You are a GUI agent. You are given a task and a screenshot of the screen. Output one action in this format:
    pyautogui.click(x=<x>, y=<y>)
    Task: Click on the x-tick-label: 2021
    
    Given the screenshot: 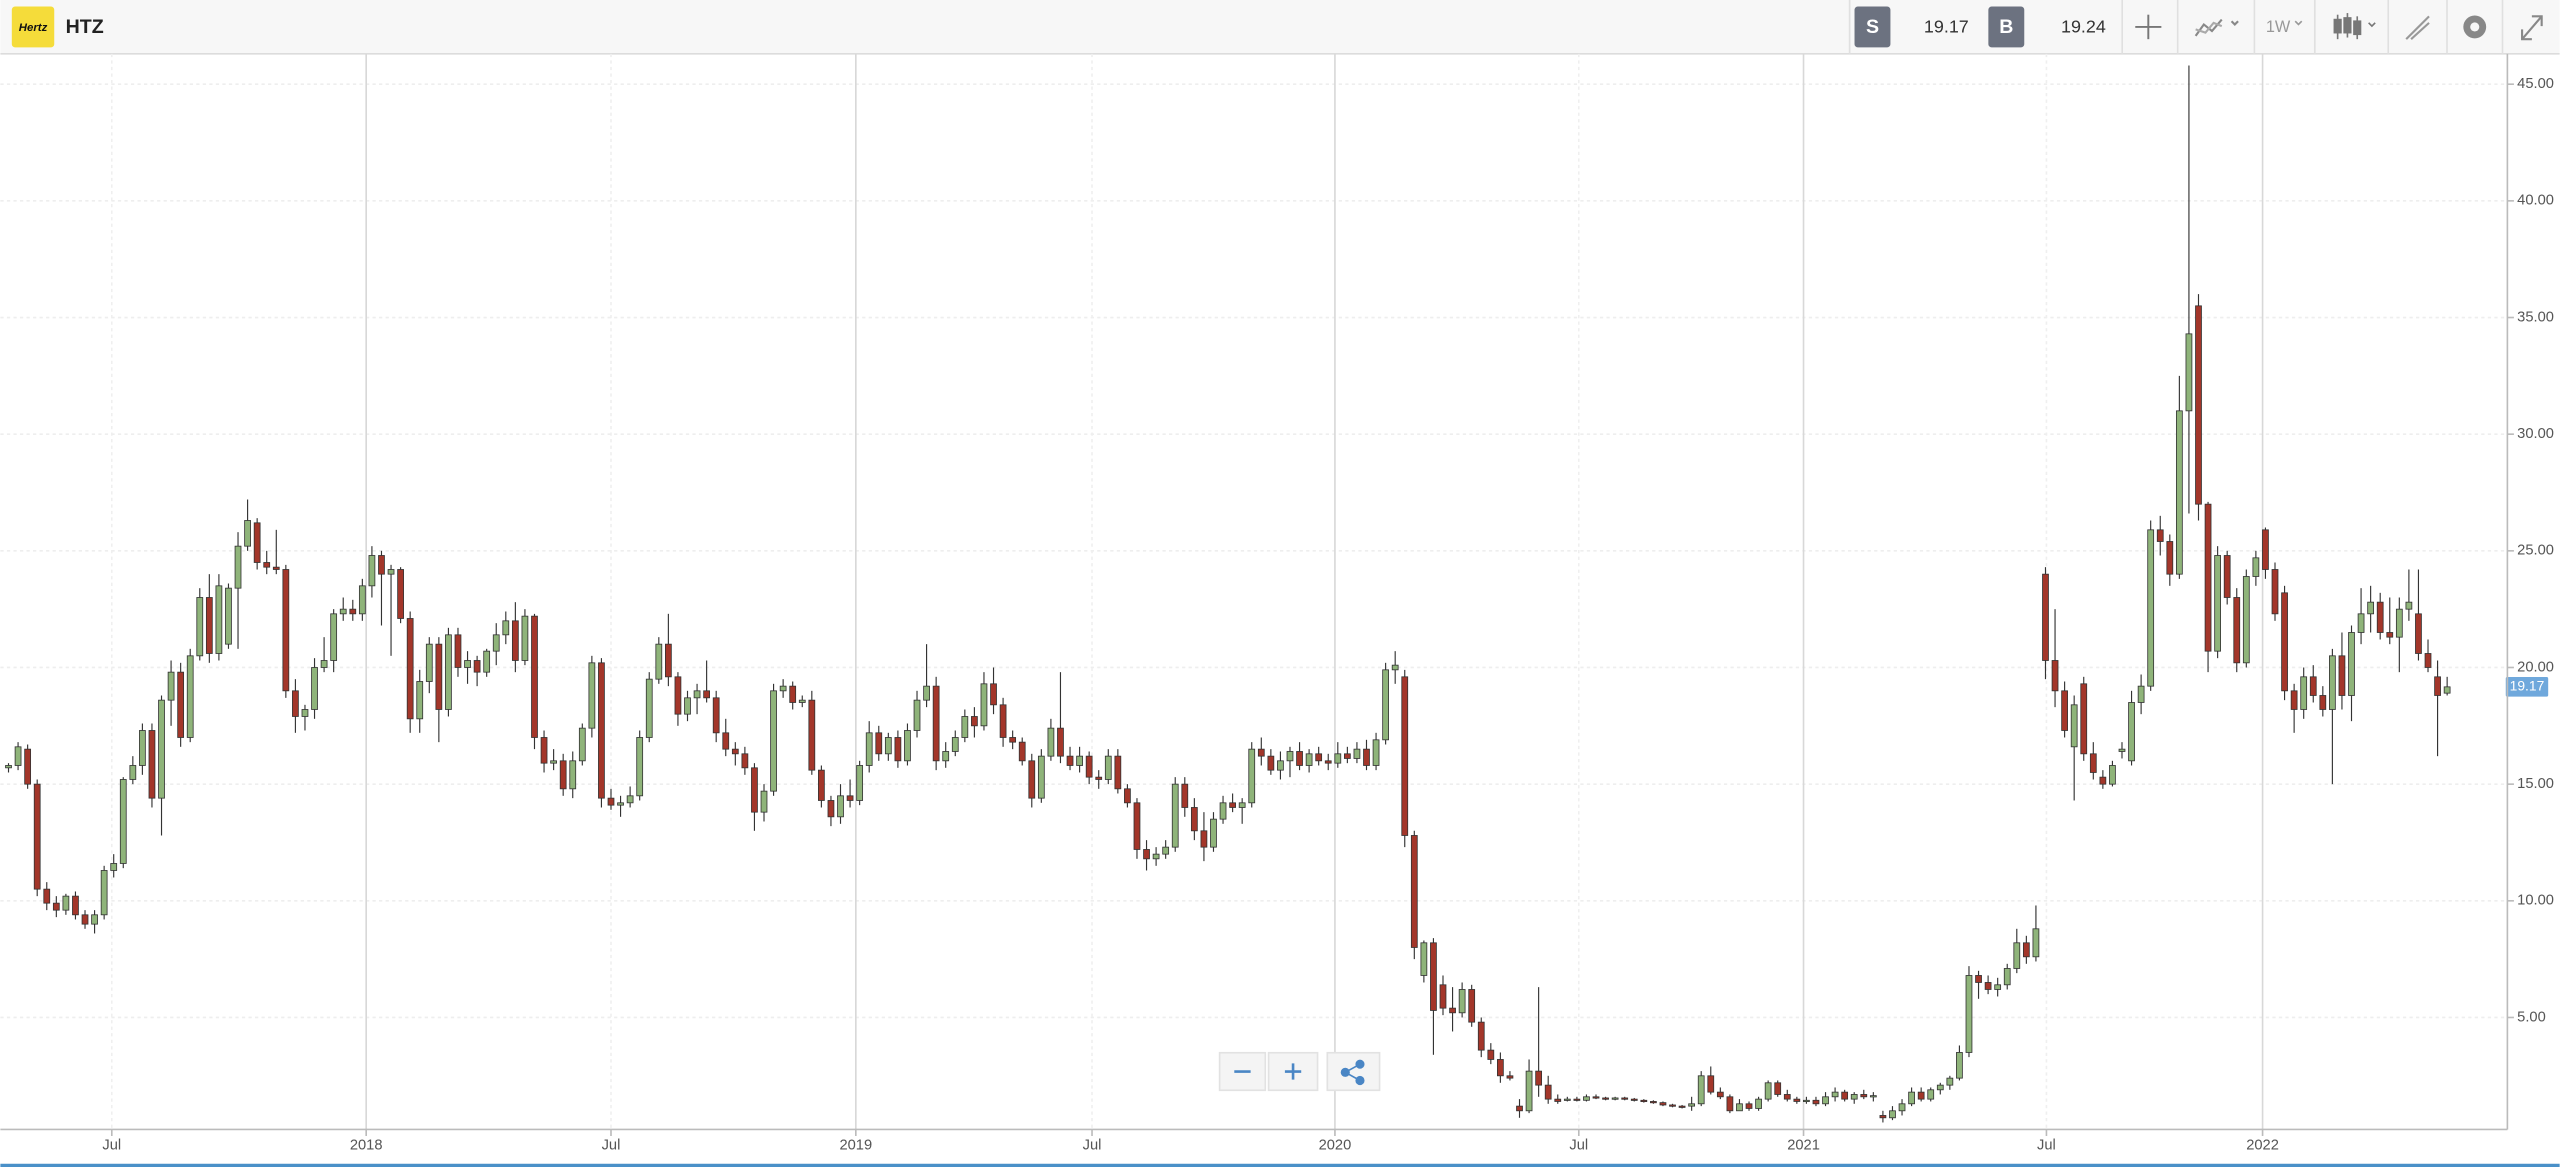 What is the action you would take?
    pyautogui.click(x=1803, y=1146)
    